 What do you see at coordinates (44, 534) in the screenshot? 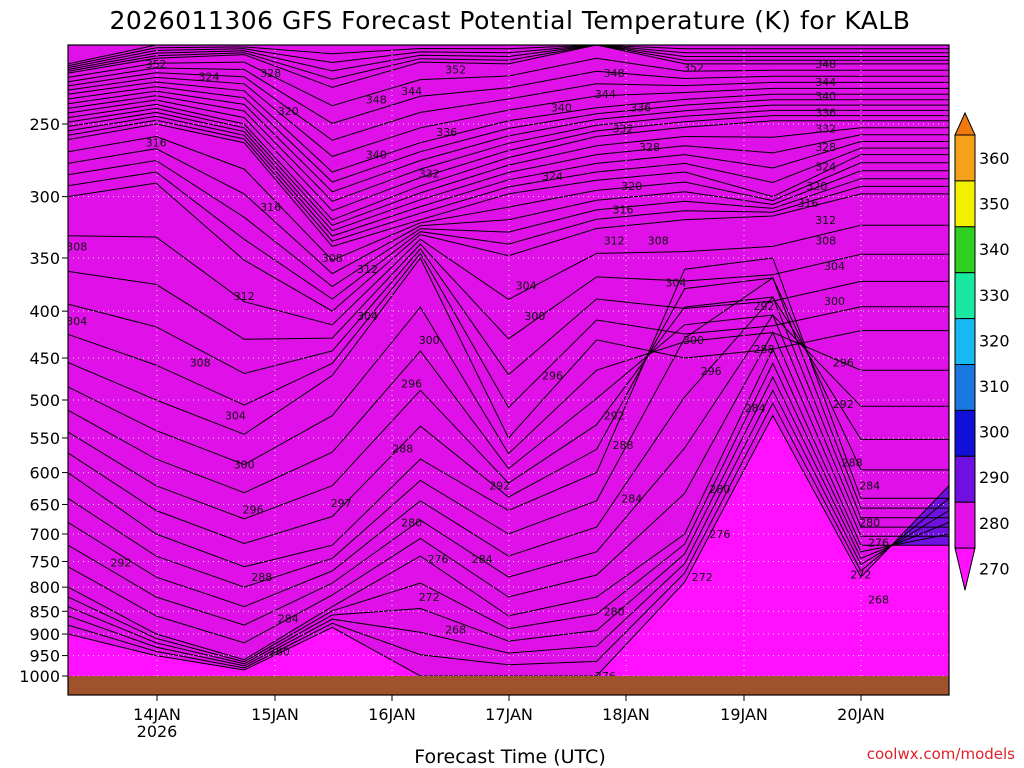
I see `y-tick-label: 700` at bounding box center [44, 534].